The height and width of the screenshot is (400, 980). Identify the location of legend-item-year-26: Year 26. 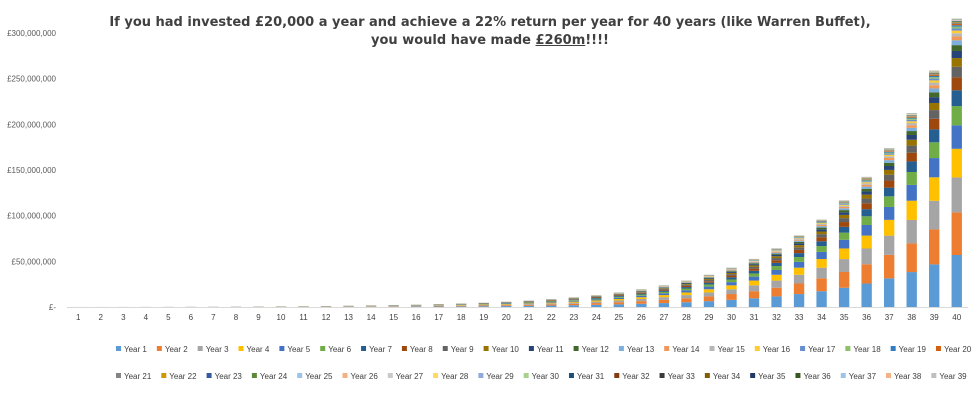
(360, 376).